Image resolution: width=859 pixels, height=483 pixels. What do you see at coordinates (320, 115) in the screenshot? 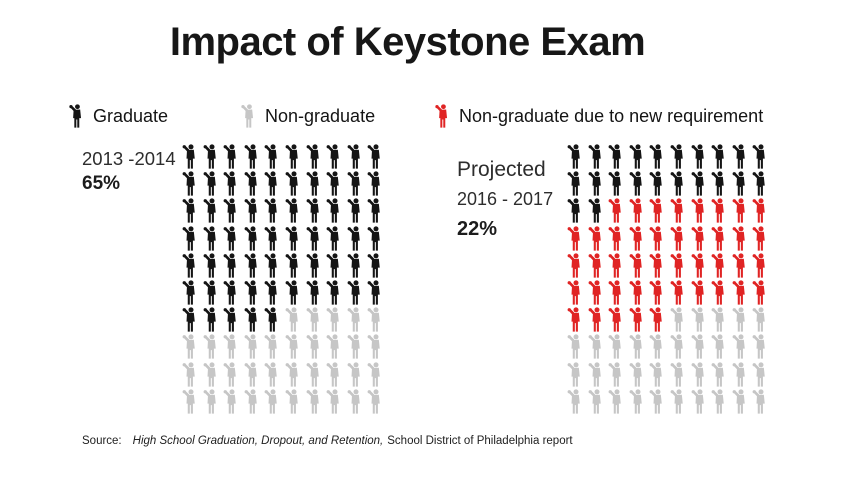
I see `legend-label-non-graduate: Non-graduate` at bounding box center [320, 115].